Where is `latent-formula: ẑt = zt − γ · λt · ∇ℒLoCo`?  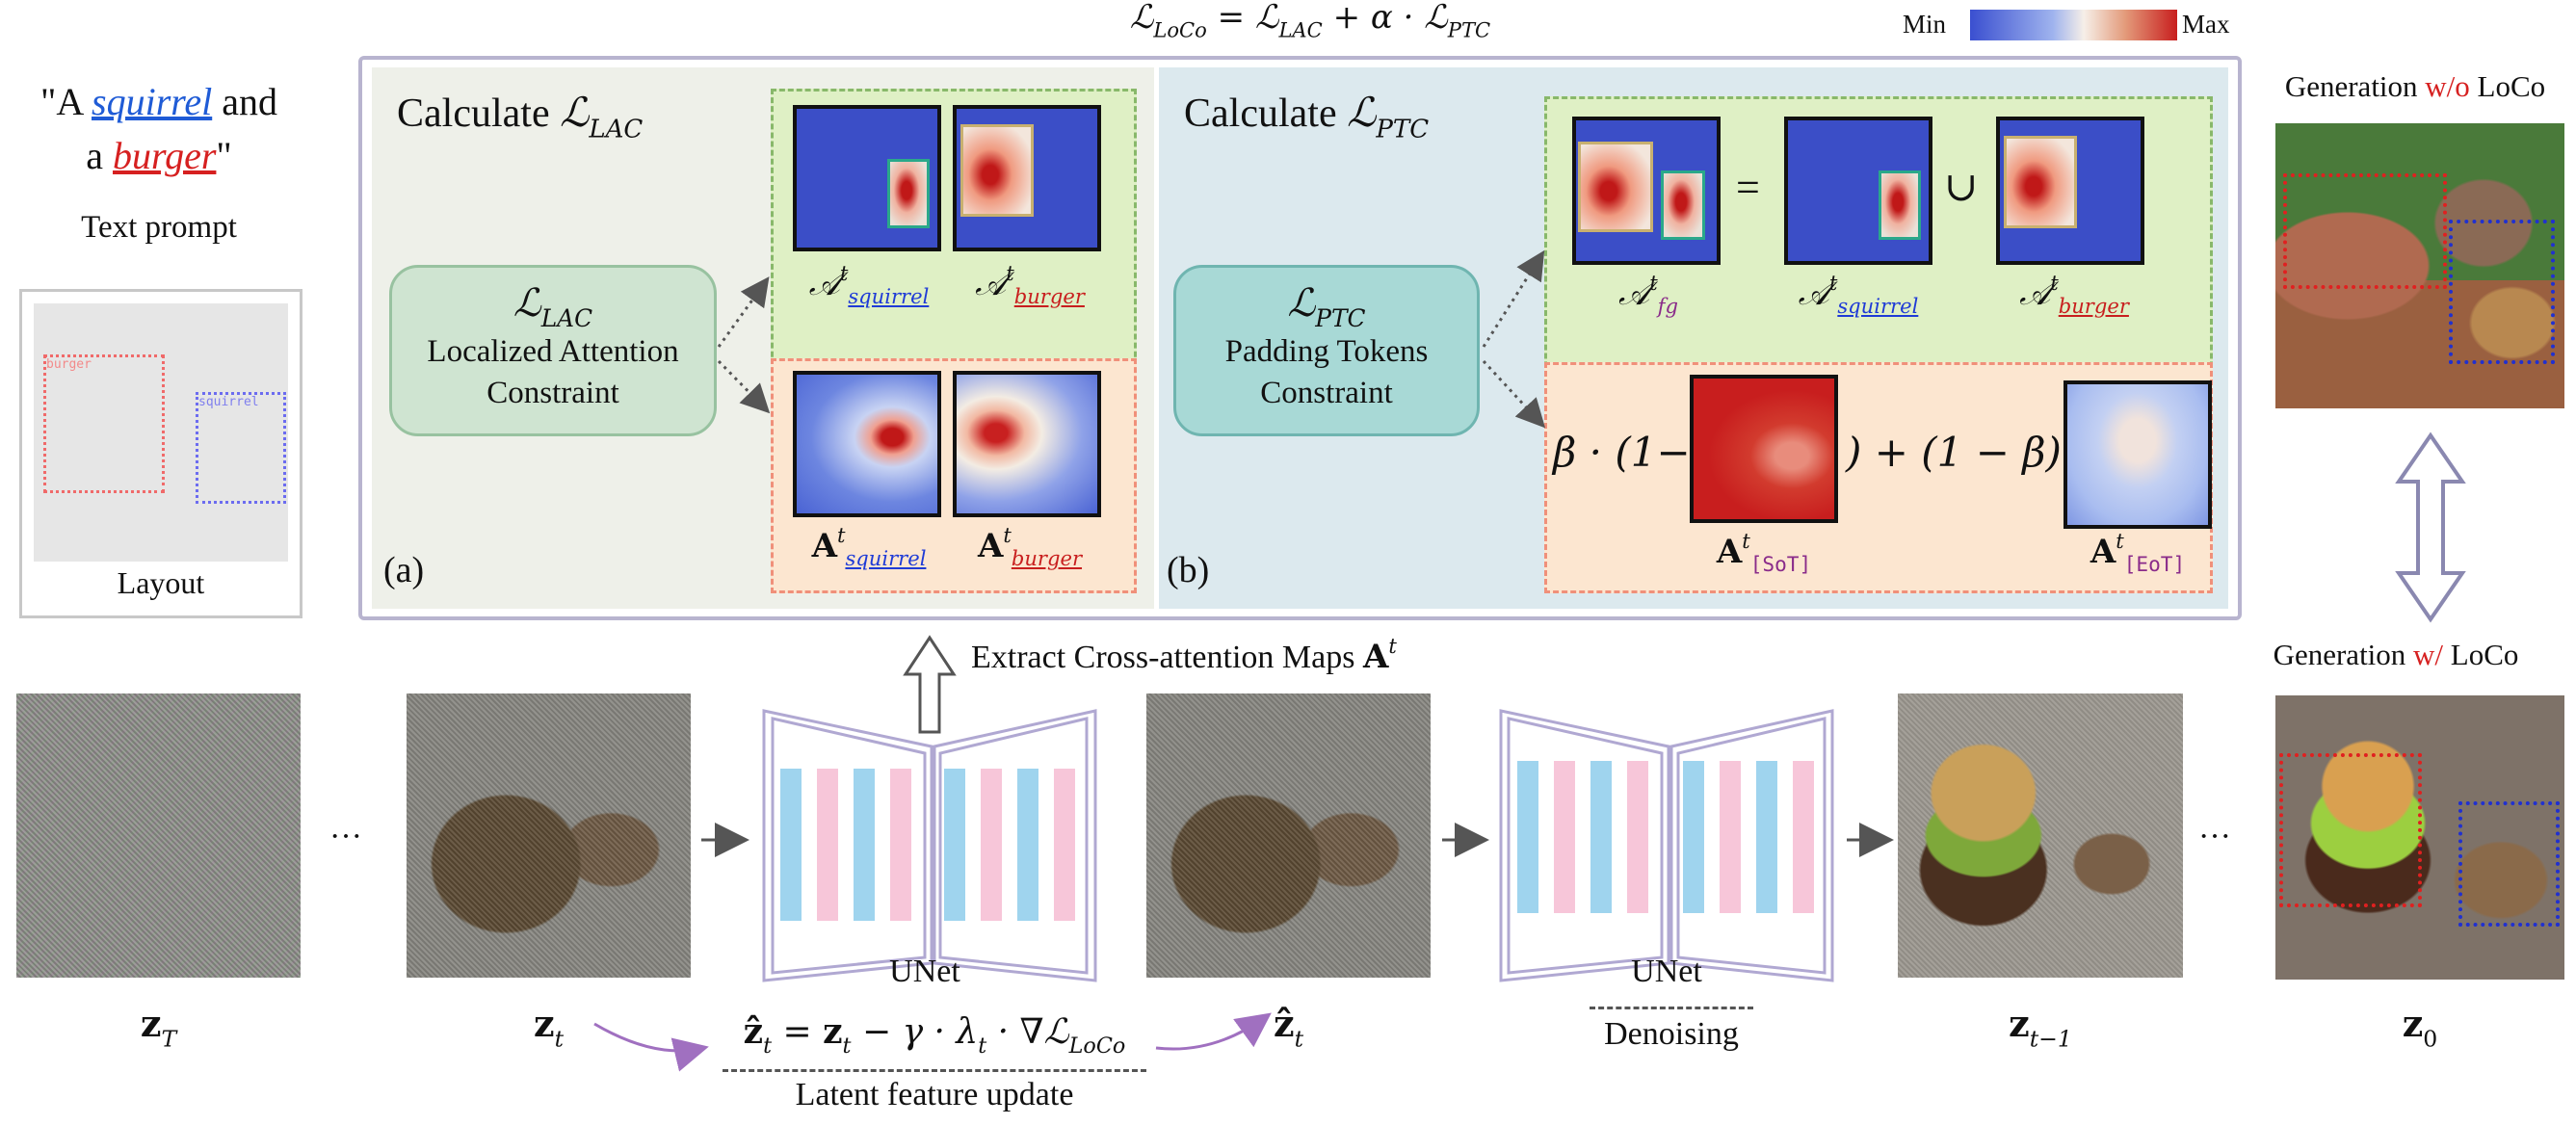 latent-formula: ẑt = zt − γ · λt · ∇ℒLoCo is located at coordinates (934, 1035).